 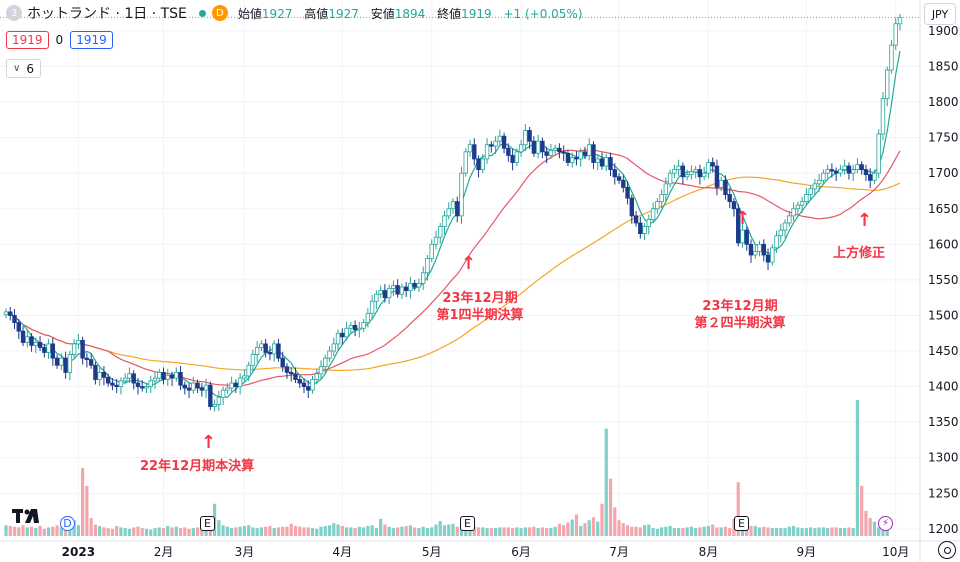 What do you see at coordinates (741, 523) in the screenshot?
I see `earnings-marker-3: E` at bounding box center [741, 523].